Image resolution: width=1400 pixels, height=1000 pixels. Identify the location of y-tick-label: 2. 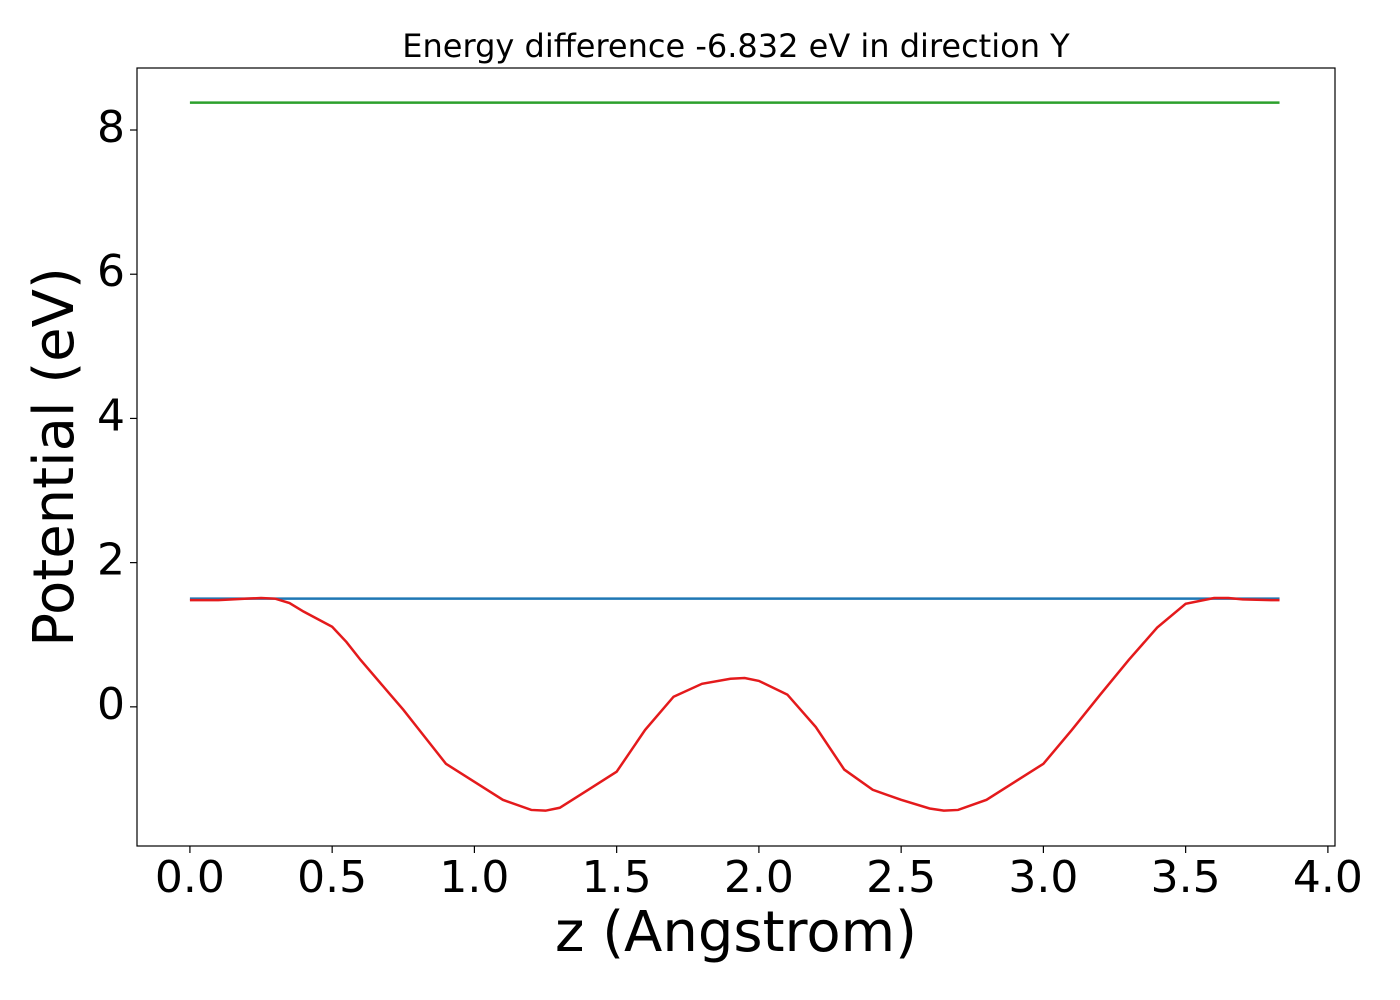
(111, 560).